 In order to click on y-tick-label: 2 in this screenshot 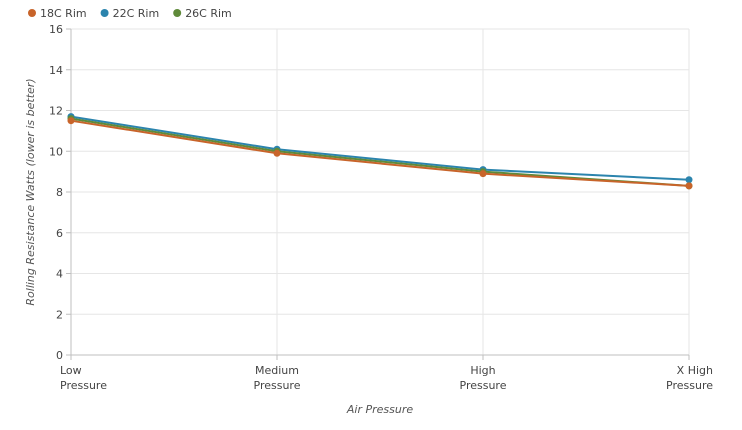, I will do `click(59, 314)`.